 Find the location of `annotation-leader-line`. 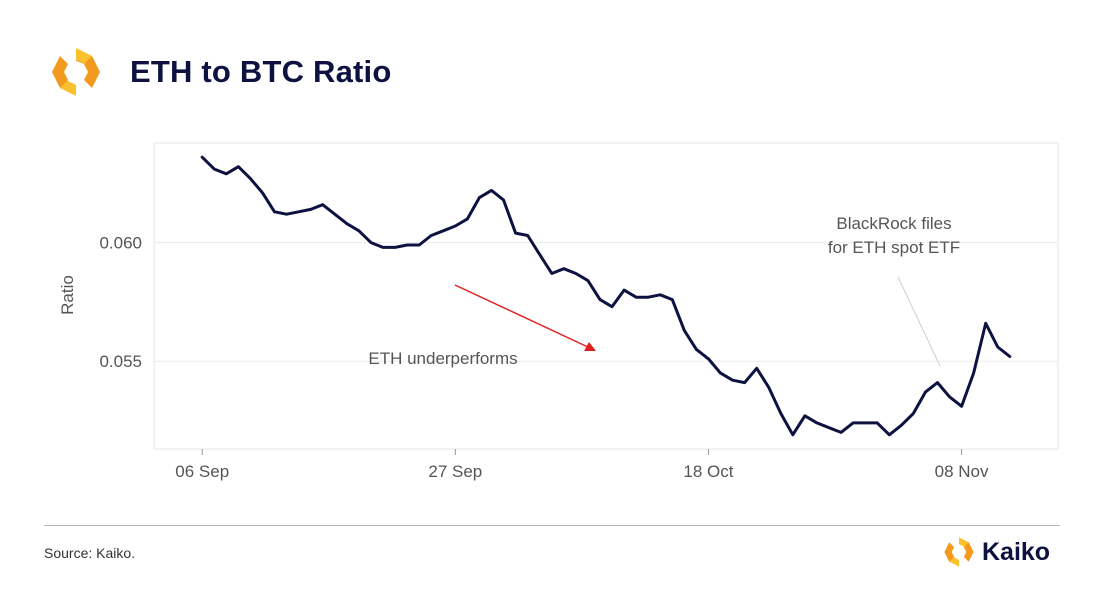

annotation-leader-line is located at coordinates (919, 321).